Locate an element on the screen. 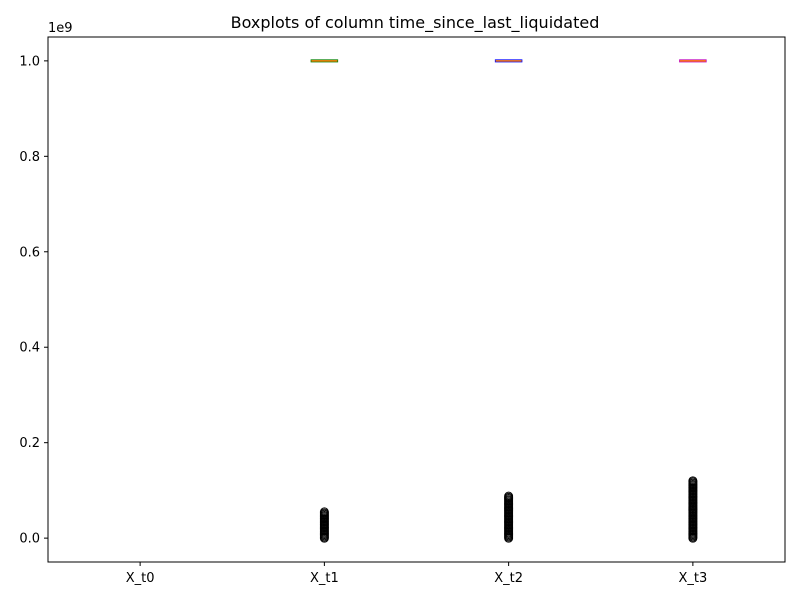 This screenshot has width=800, height=600. x-tick-label-0: X_t0 is located at coordinates (140, 578).